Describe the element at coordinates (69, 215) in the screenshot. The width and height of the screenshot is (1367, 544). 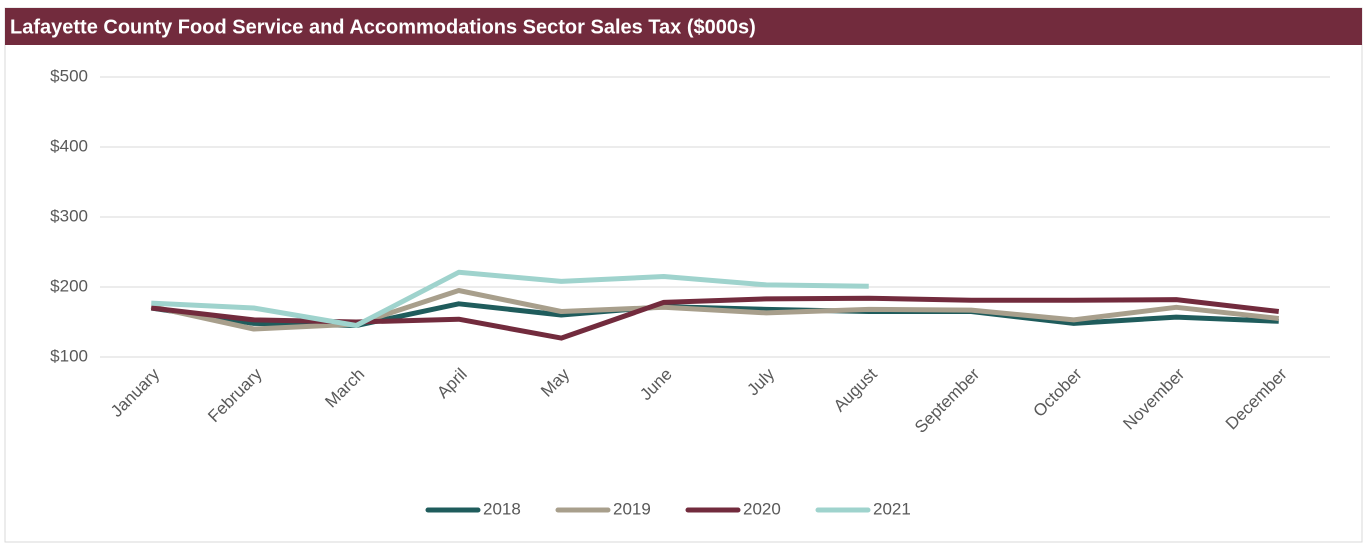
I see `y-tick-label: $300` at that location.